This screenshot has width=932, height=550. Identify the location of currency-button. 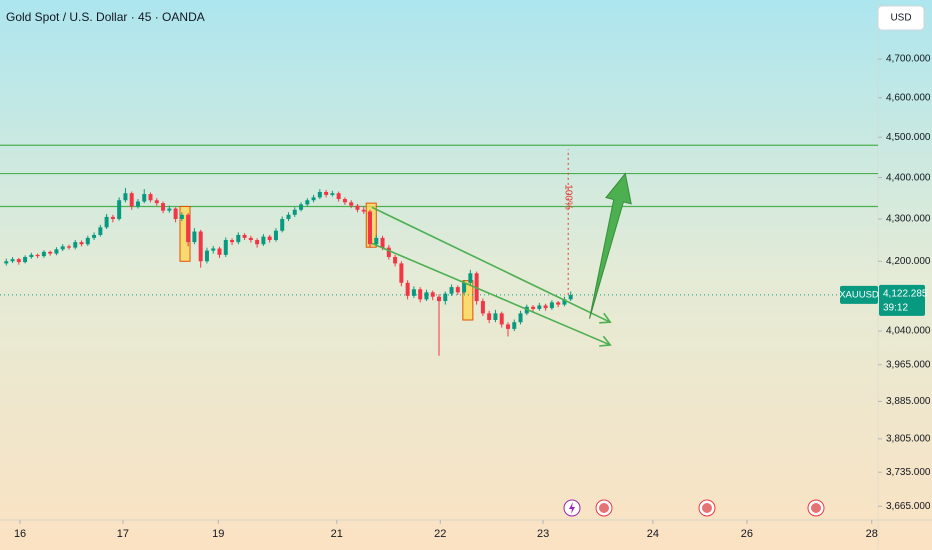
(901, 18).